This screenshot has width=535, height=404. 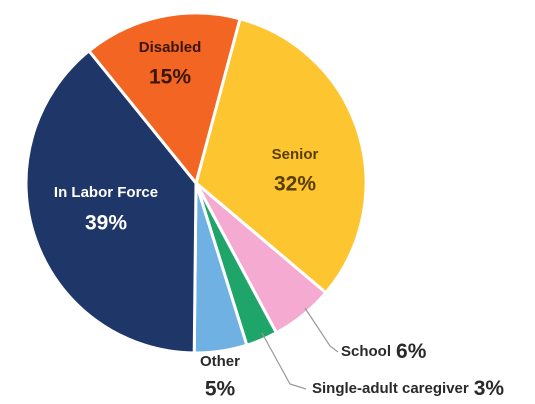 What do you see at coordinates (366, 351) in the screenshot?
I see `slice-name: School` at bounding box center [366, 351].